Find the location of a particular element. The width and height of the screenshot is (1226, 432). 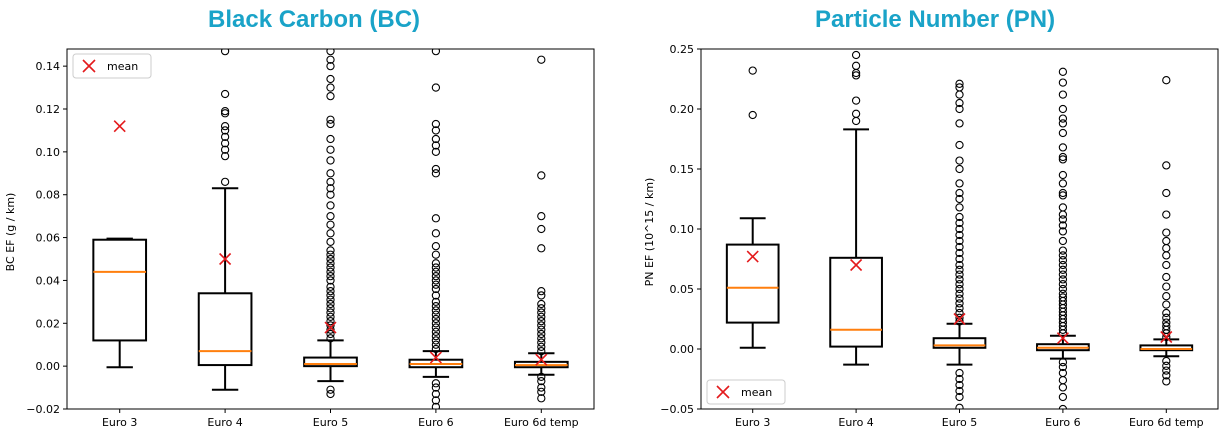

y-tick-label: 0.12 is located at coordinates (48, 109).